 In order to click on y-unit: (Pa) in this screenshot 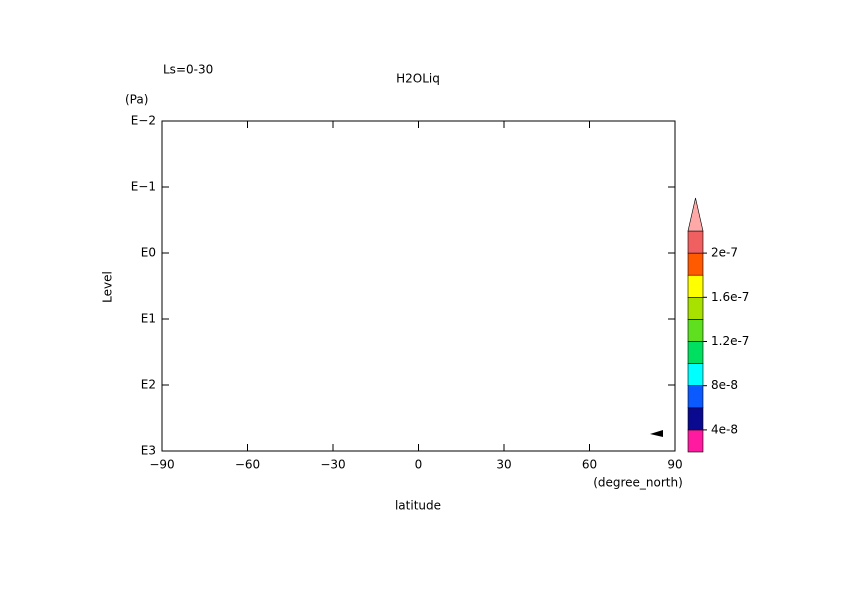, I will do `click(136, 100)`.